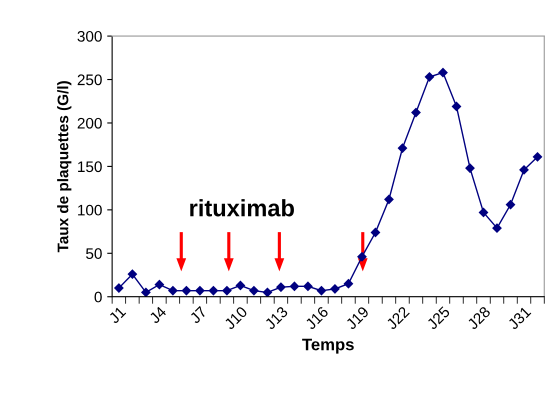  What do you see at coordinates (90, 210) in the screenshot?
I see `y-tick-label: 100` at bounding box center [90, 210].